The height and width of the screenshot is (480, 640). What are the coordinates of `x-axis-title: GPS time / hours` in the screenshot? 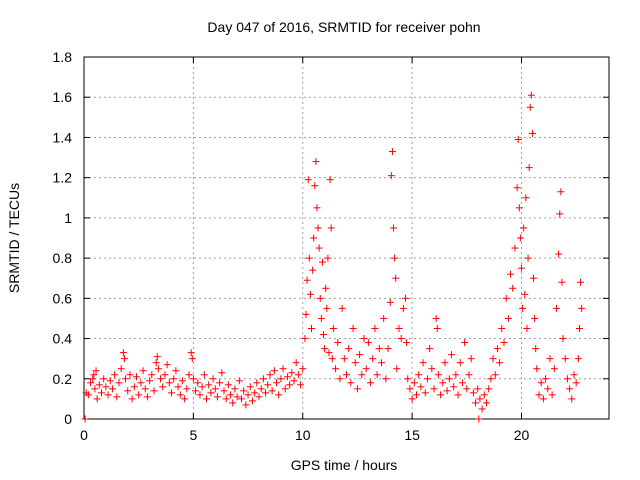 It's located at (344, 465).